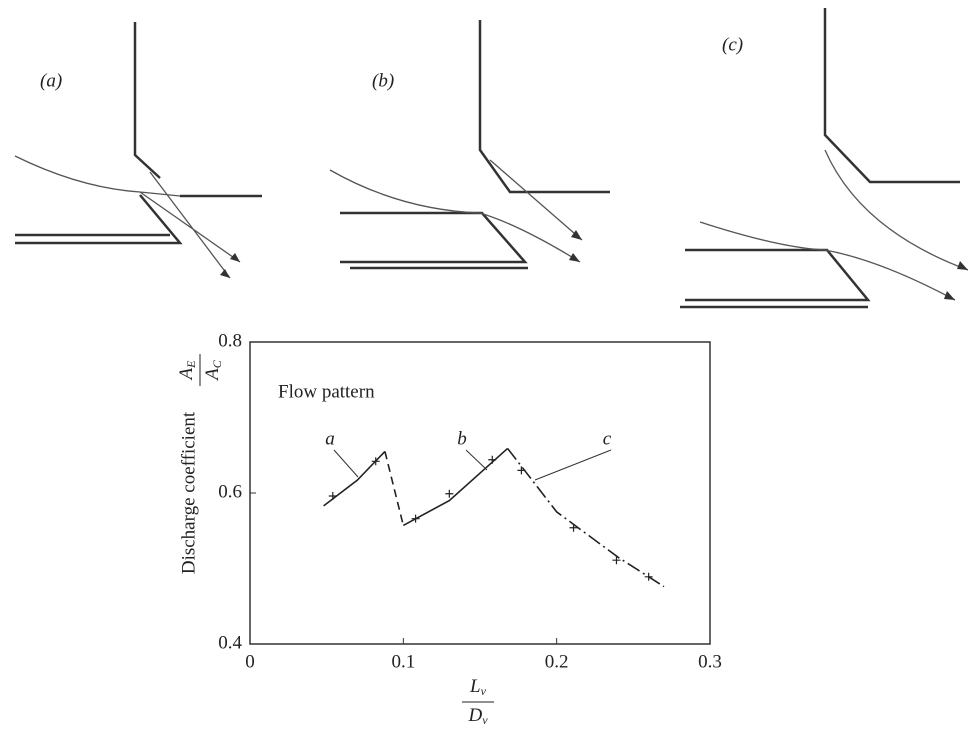 This screenshot has width=972, height=734. Describe the element at coordinates (475, 686) in the screenshot. I see `base: L` at that location.